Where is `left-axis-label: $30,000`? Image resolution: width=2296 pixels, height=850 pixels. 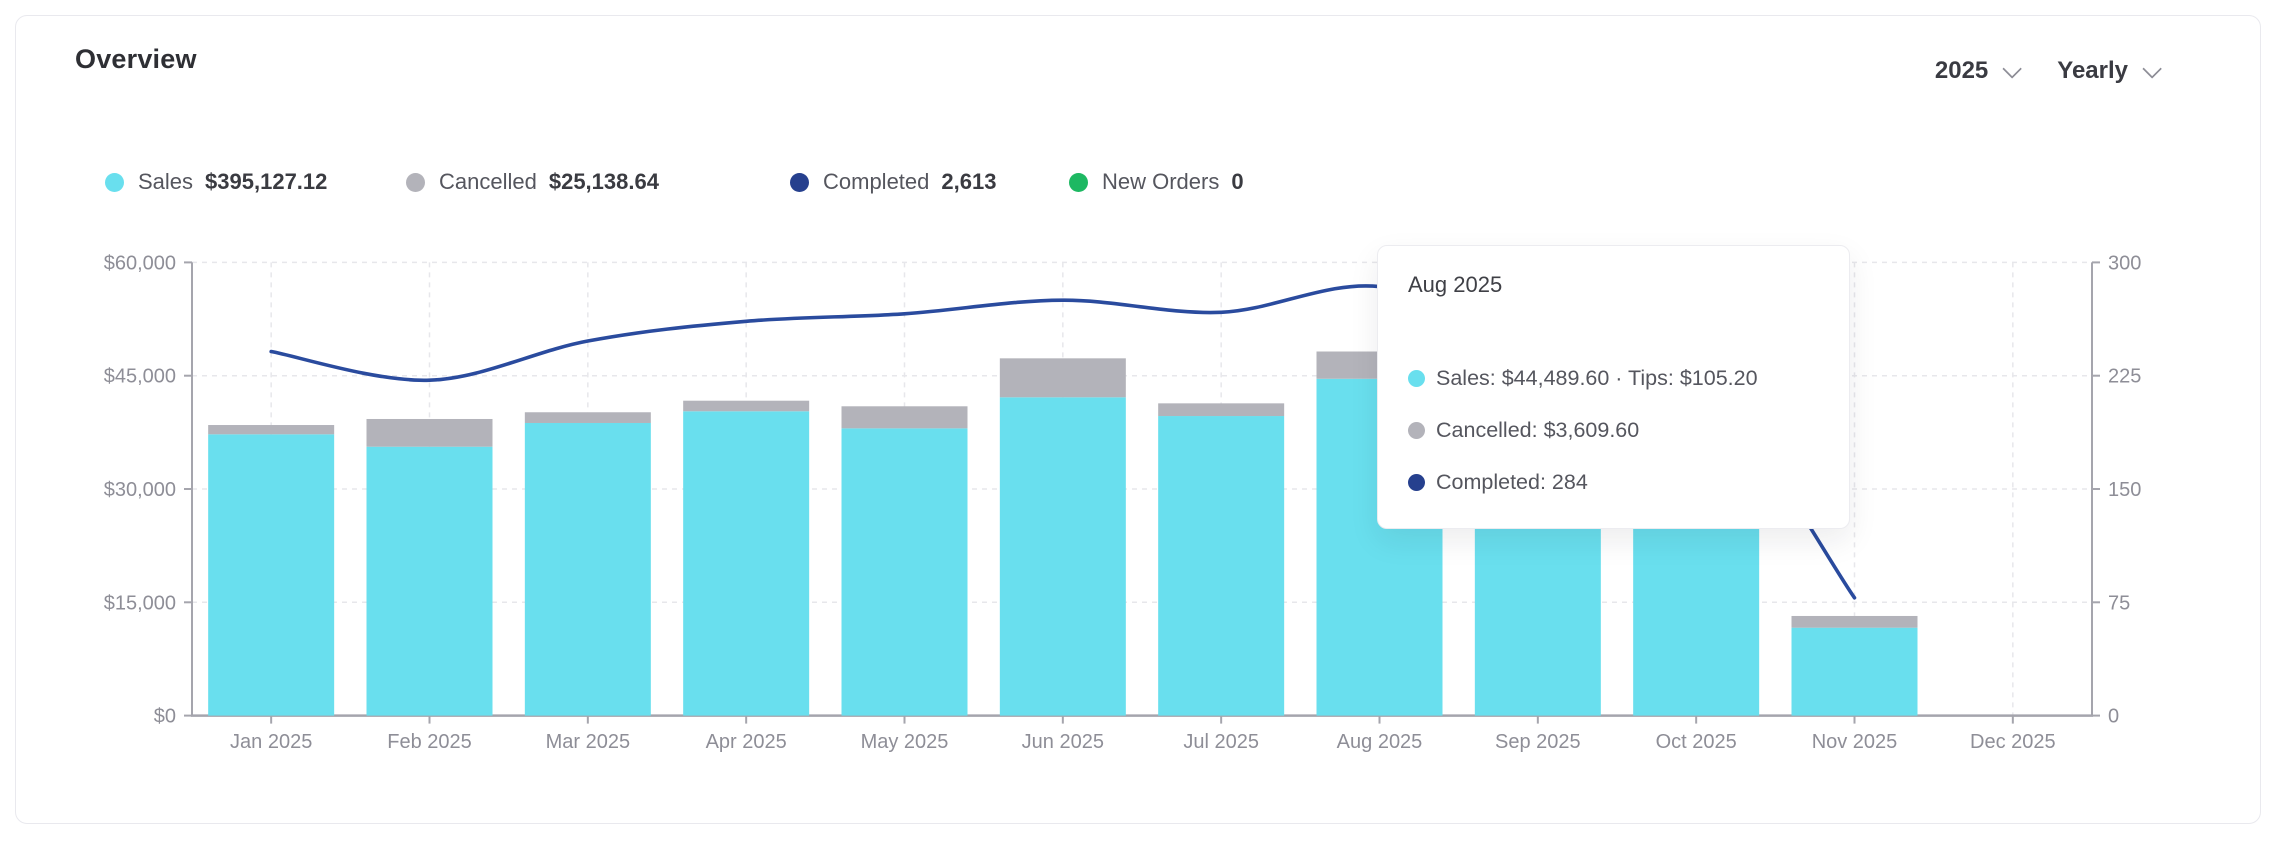
left-axis-label: $30,000 is located at coordinates (140, 490).